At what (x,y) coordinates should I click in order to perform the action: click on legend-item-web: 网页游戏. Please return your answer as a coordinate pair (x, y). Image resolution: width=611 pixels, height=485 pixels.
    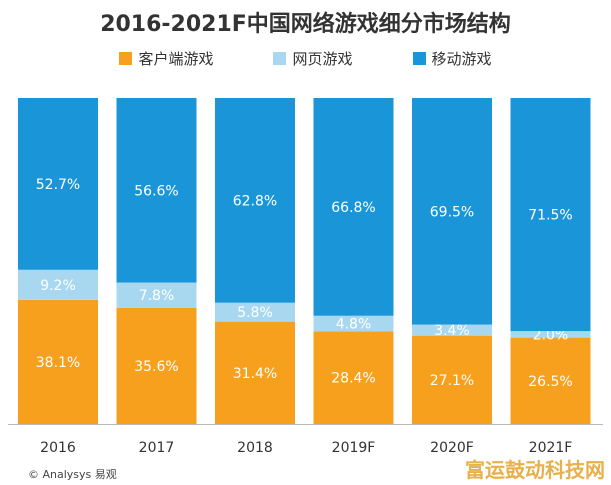
    Looking at the image, I should click on (313, 58).